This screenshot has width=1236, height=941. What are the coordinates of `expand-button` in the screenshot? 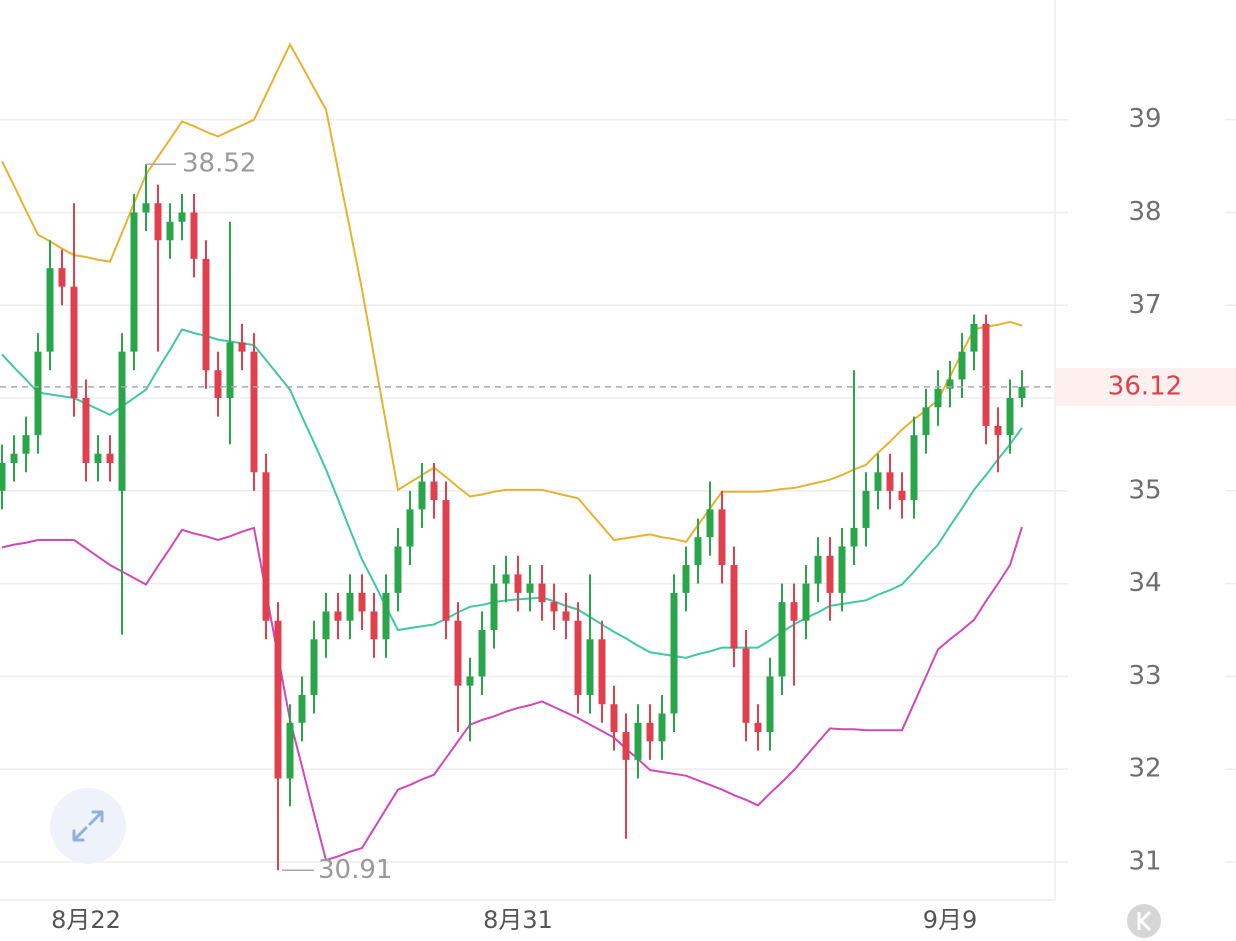 It's located at (88, 826).